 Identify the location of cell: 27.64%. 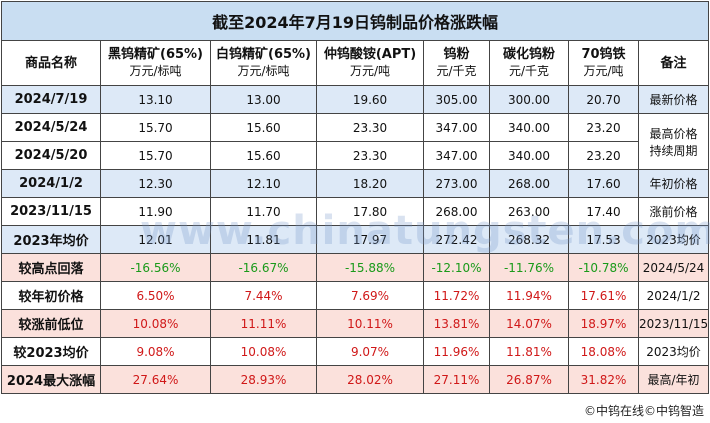
(155, 379).